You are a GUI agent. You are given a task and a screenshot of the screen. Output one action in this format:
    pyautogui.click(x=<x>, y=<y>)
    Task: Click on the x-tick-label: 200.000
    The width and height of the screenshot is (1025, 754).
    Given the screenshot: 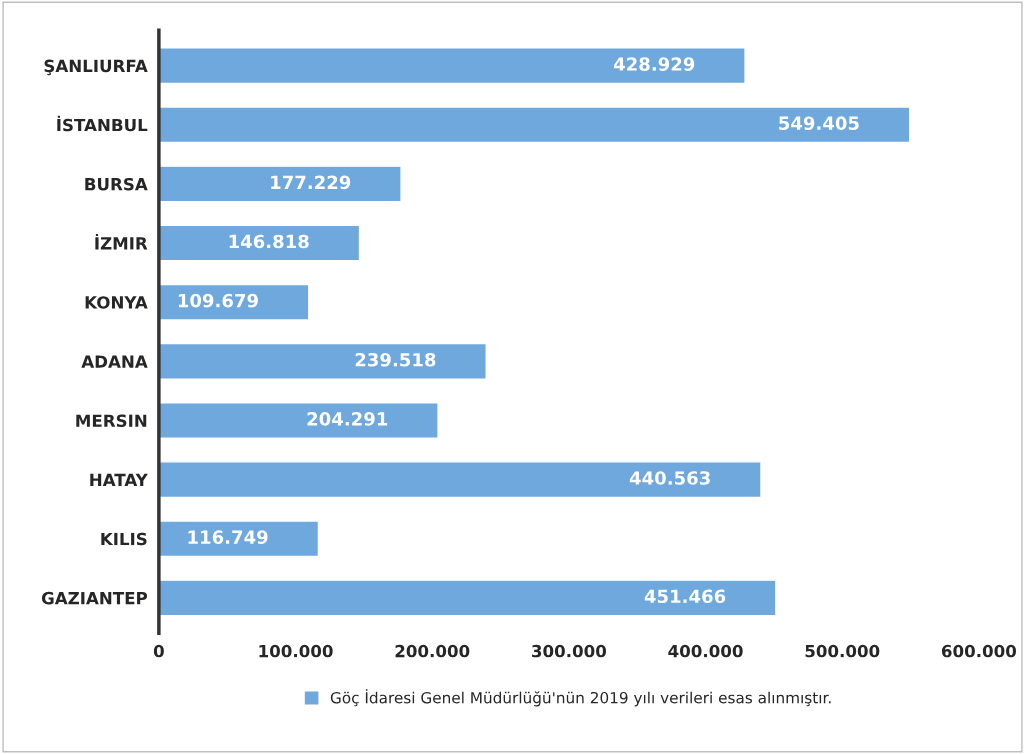 What is the action you would take?
    pyautogui.click(x=432, y=651)
    